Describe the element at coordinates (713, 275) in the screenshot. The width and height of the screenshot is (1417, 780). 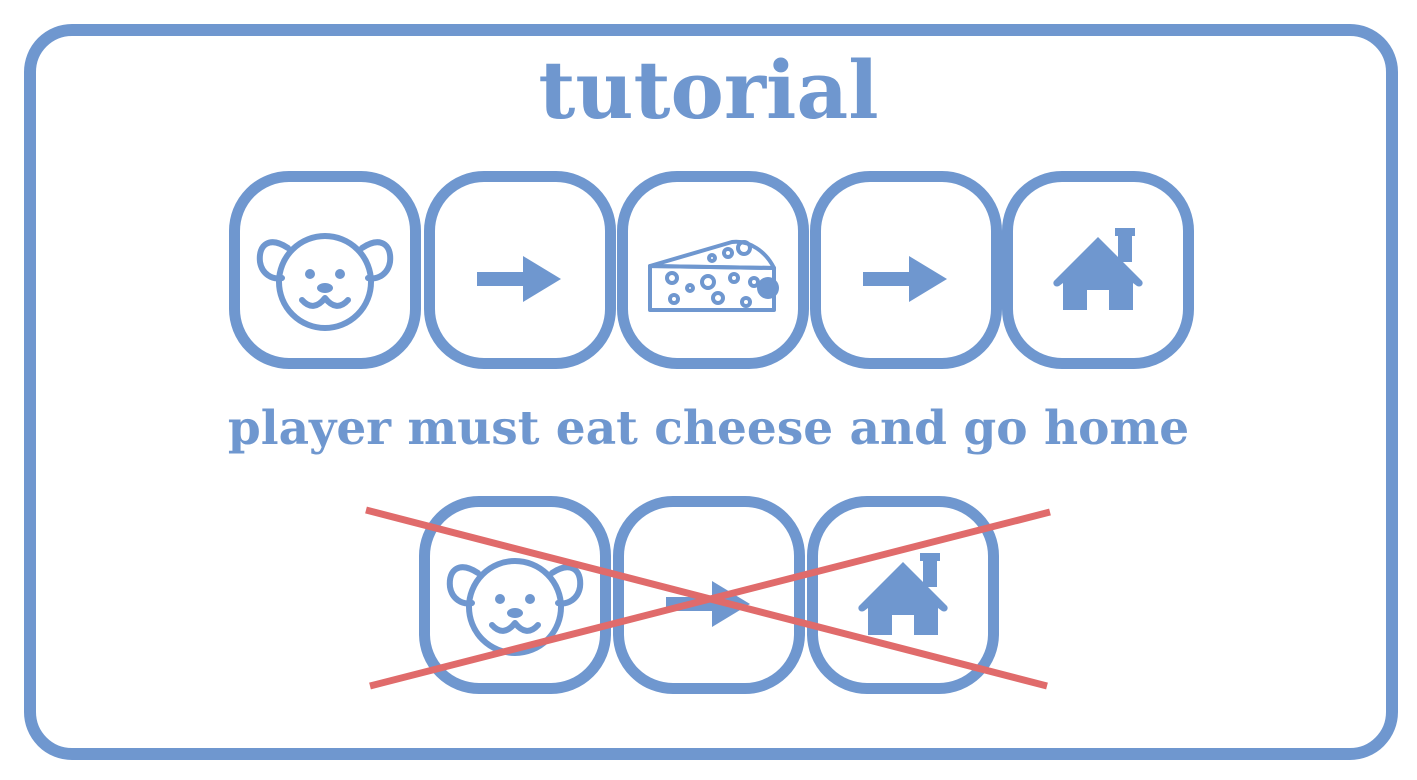
I see `cheese-icon` at that location.